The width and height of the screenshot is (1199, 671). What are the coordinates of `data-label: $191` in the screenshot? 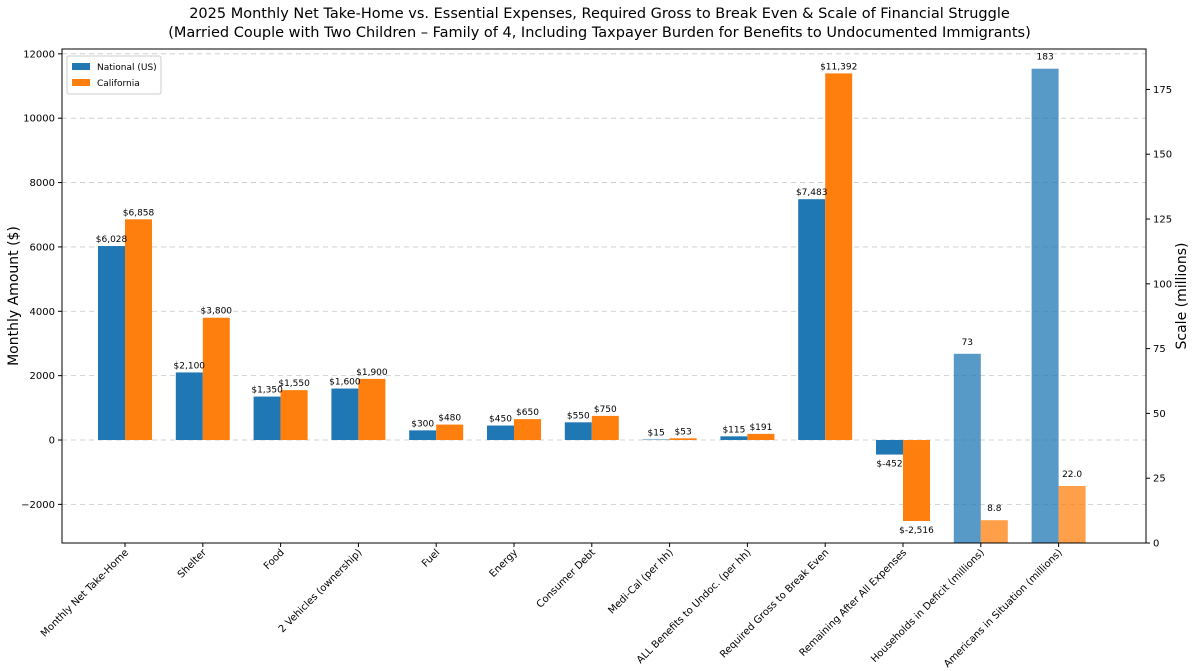 It's located at (760, 428).